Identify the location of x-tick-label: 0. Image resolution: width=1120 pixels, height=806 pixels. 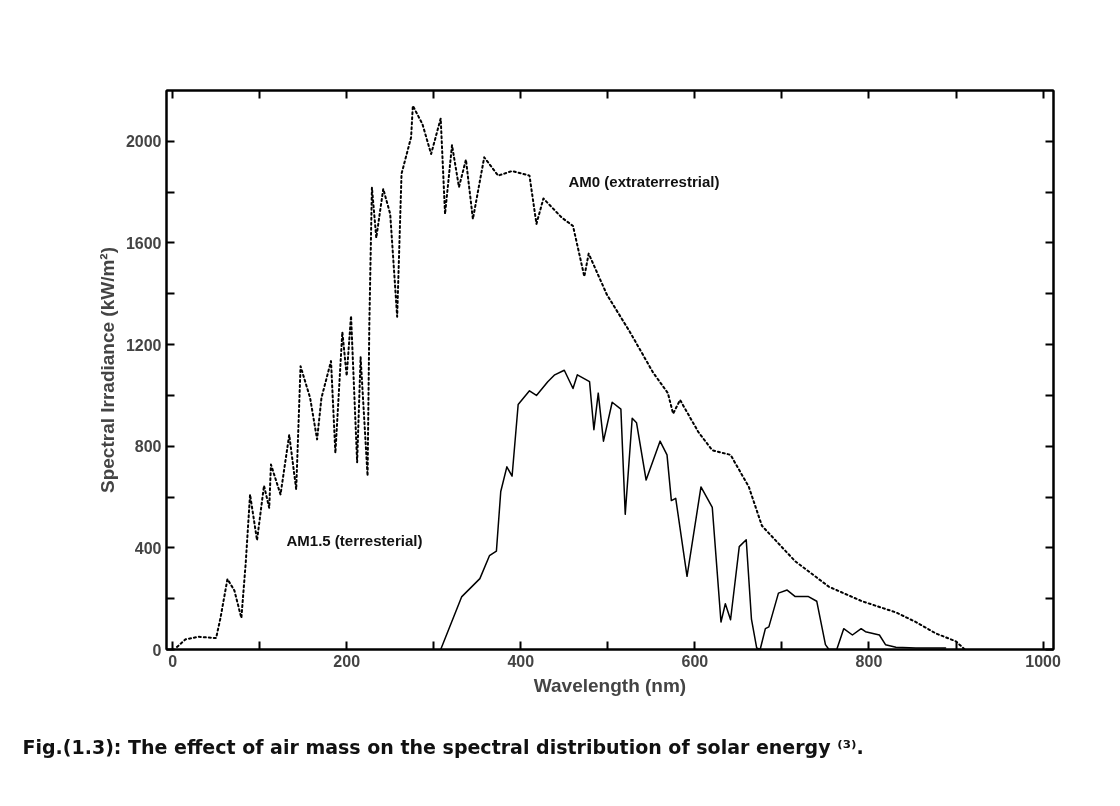
(173, 661).